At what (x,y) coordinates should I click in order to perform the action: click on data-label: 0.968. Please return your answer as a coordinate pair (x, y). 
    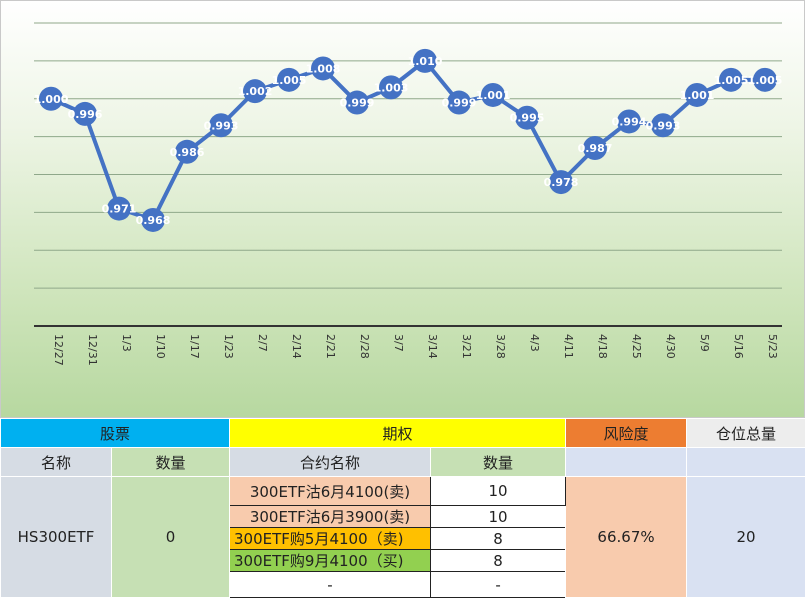
    Looking at the image, I should click on (153, 220).